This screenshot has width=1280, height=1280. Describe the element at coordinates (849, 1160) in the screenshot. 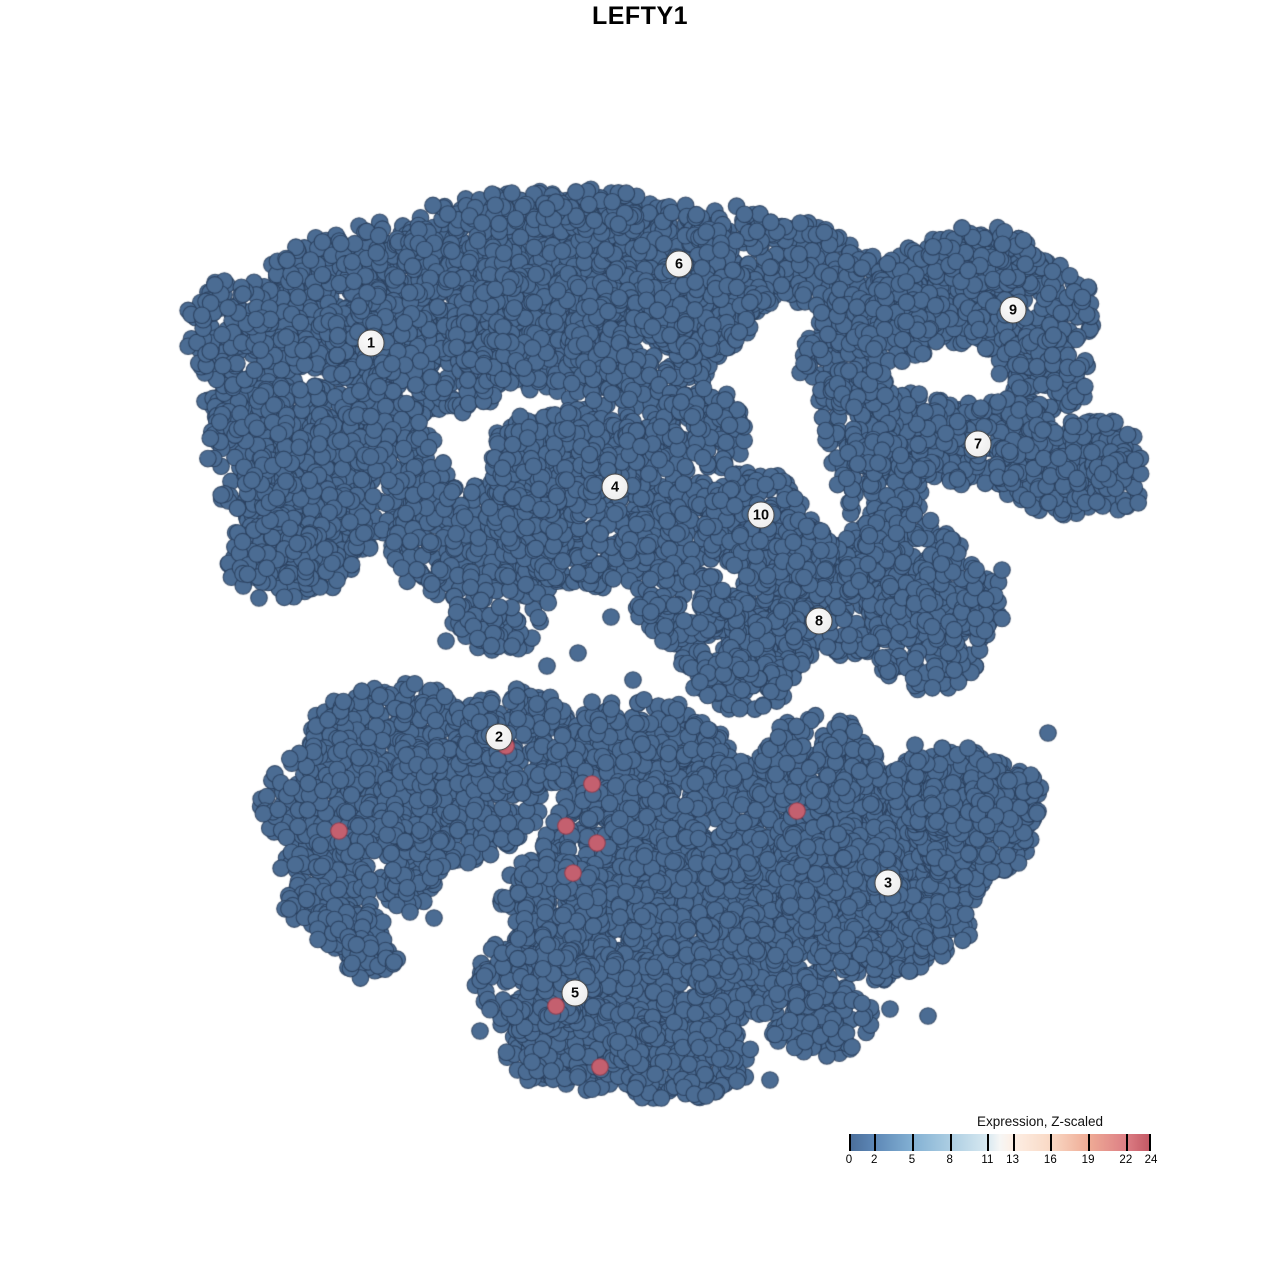

I see `legend-tick-label-0: 0` at that location.